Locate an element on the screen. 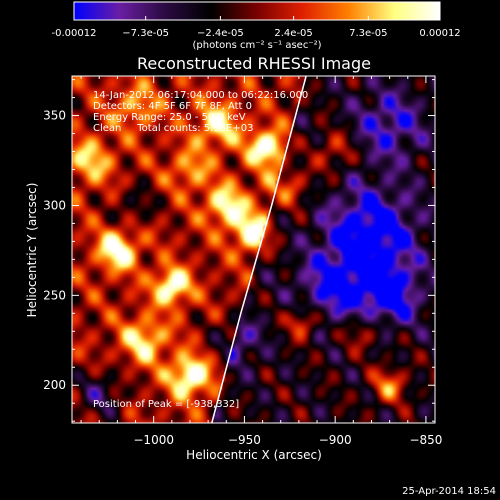 Image resolution: width=500 pixels, height=500 pixels. colorbar-tick-label: 7.3e-05 is located at coordinates (368, 33).